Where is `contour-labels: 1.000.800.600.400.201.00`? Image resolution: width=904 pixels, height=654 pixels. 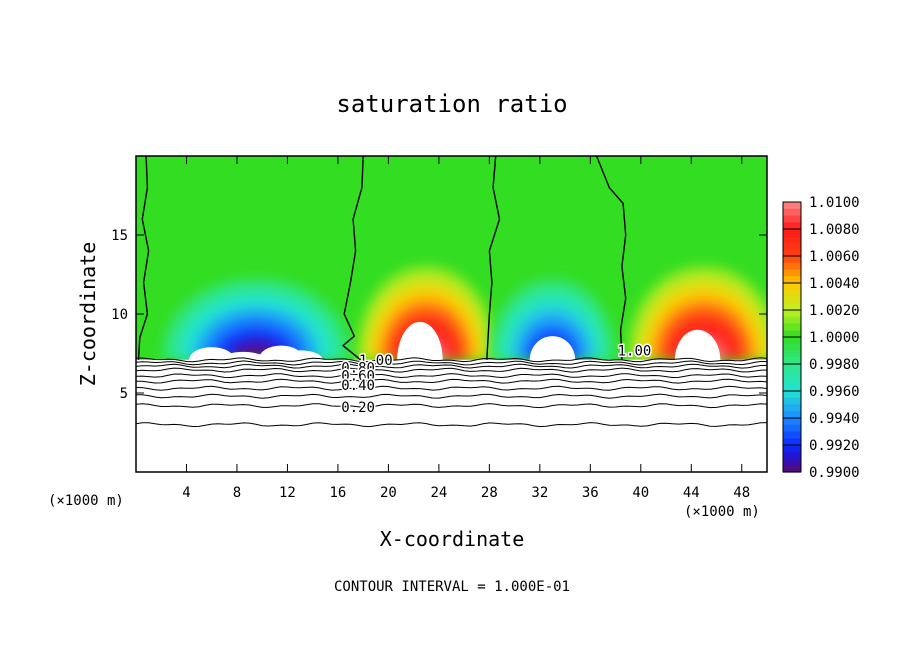
contour-labels: 1.000.800.600.400.201.00 is located at coordinates (496, 380).